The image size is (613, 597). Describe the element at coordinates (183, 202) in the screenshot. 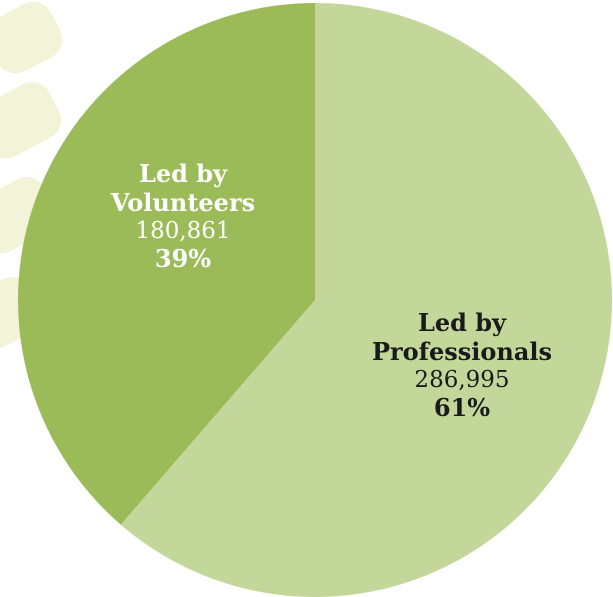

I see `slice-label-volunteers-line2: Volunteers` at that location.